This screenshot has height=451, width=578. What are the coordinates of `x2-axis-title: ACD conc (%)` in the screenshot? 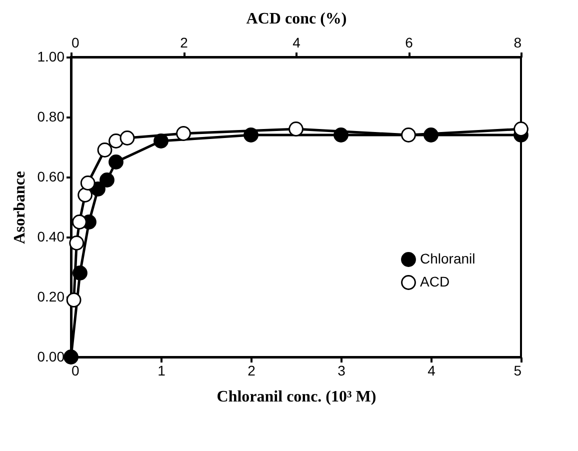 It's located at (296, 19).